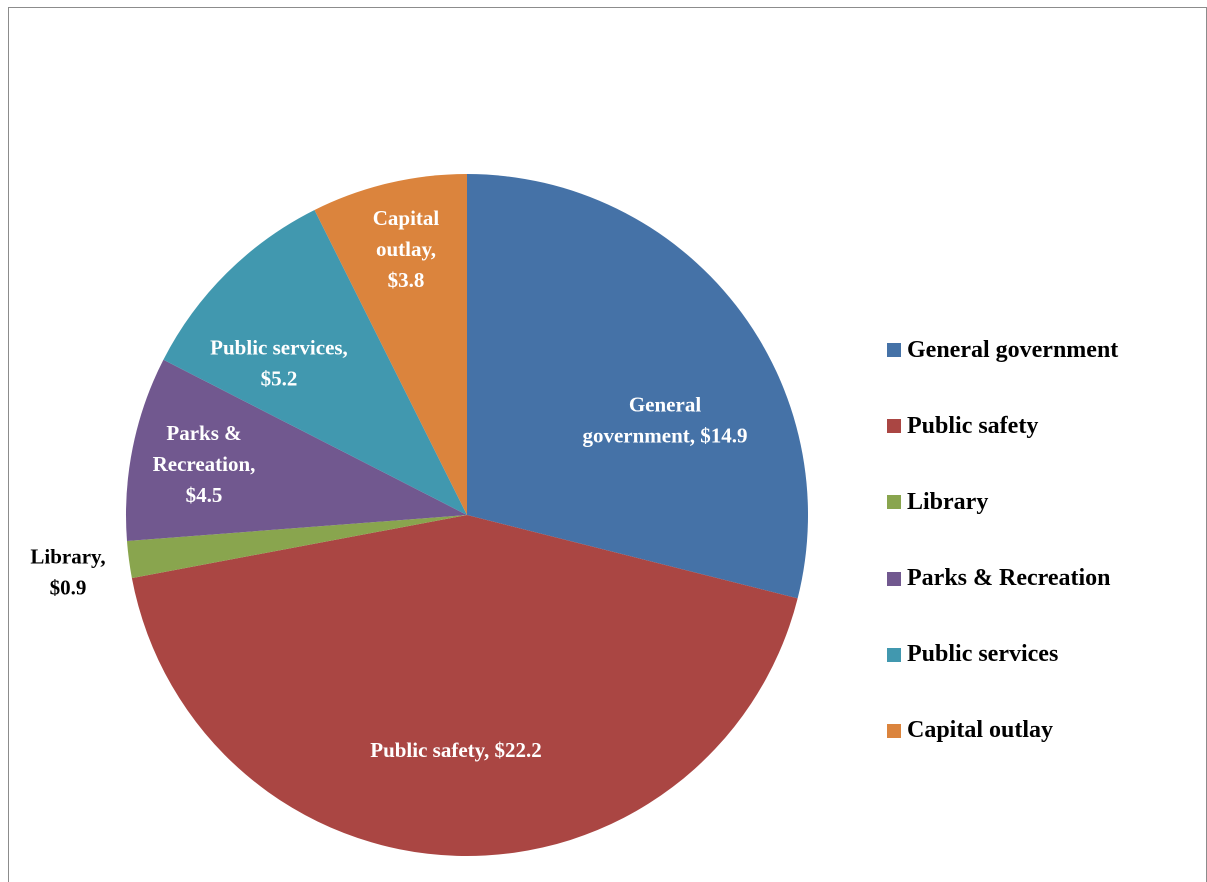 The height and width of the screenshot is (882, 1207). Describe the element at coordinates (973, 425) in the screenshot. I see `legend-label: Public safety` at that location.